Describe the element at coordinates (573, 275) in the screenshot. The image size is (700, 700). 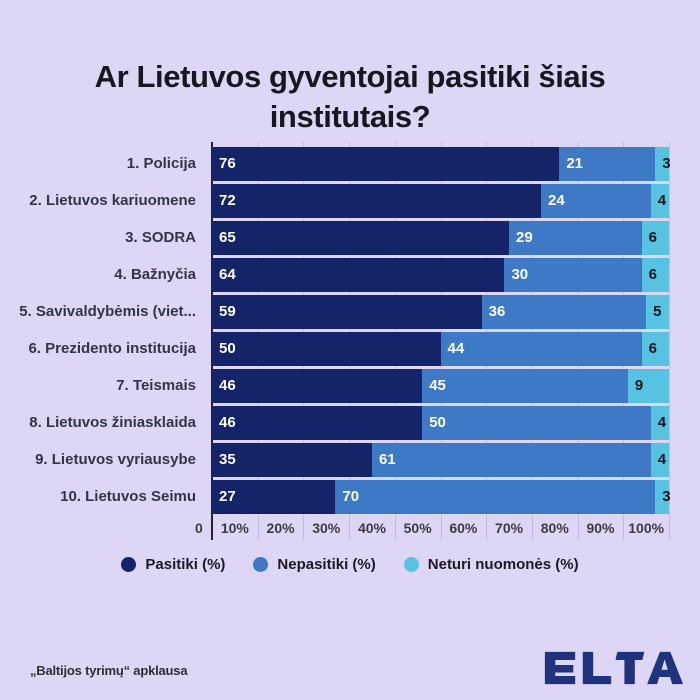
I see `bar-segment-nepasitiki: 30` at that location.